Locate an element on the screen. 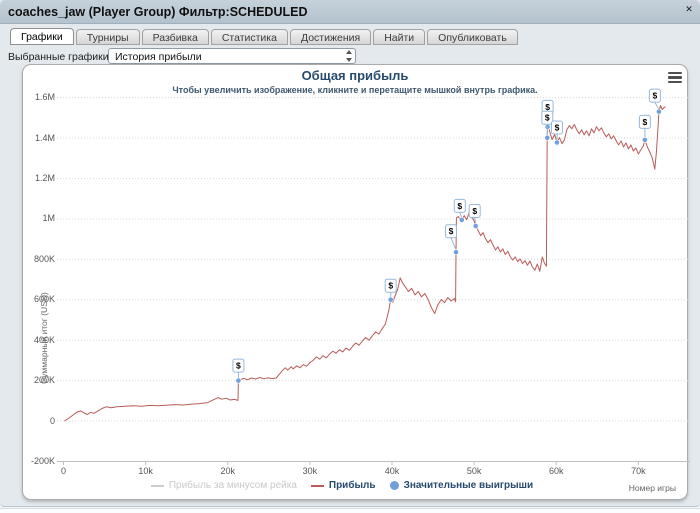 This screenshot has width=700, height=513. close-icon: ✕ is located at coordinates (689, 9).